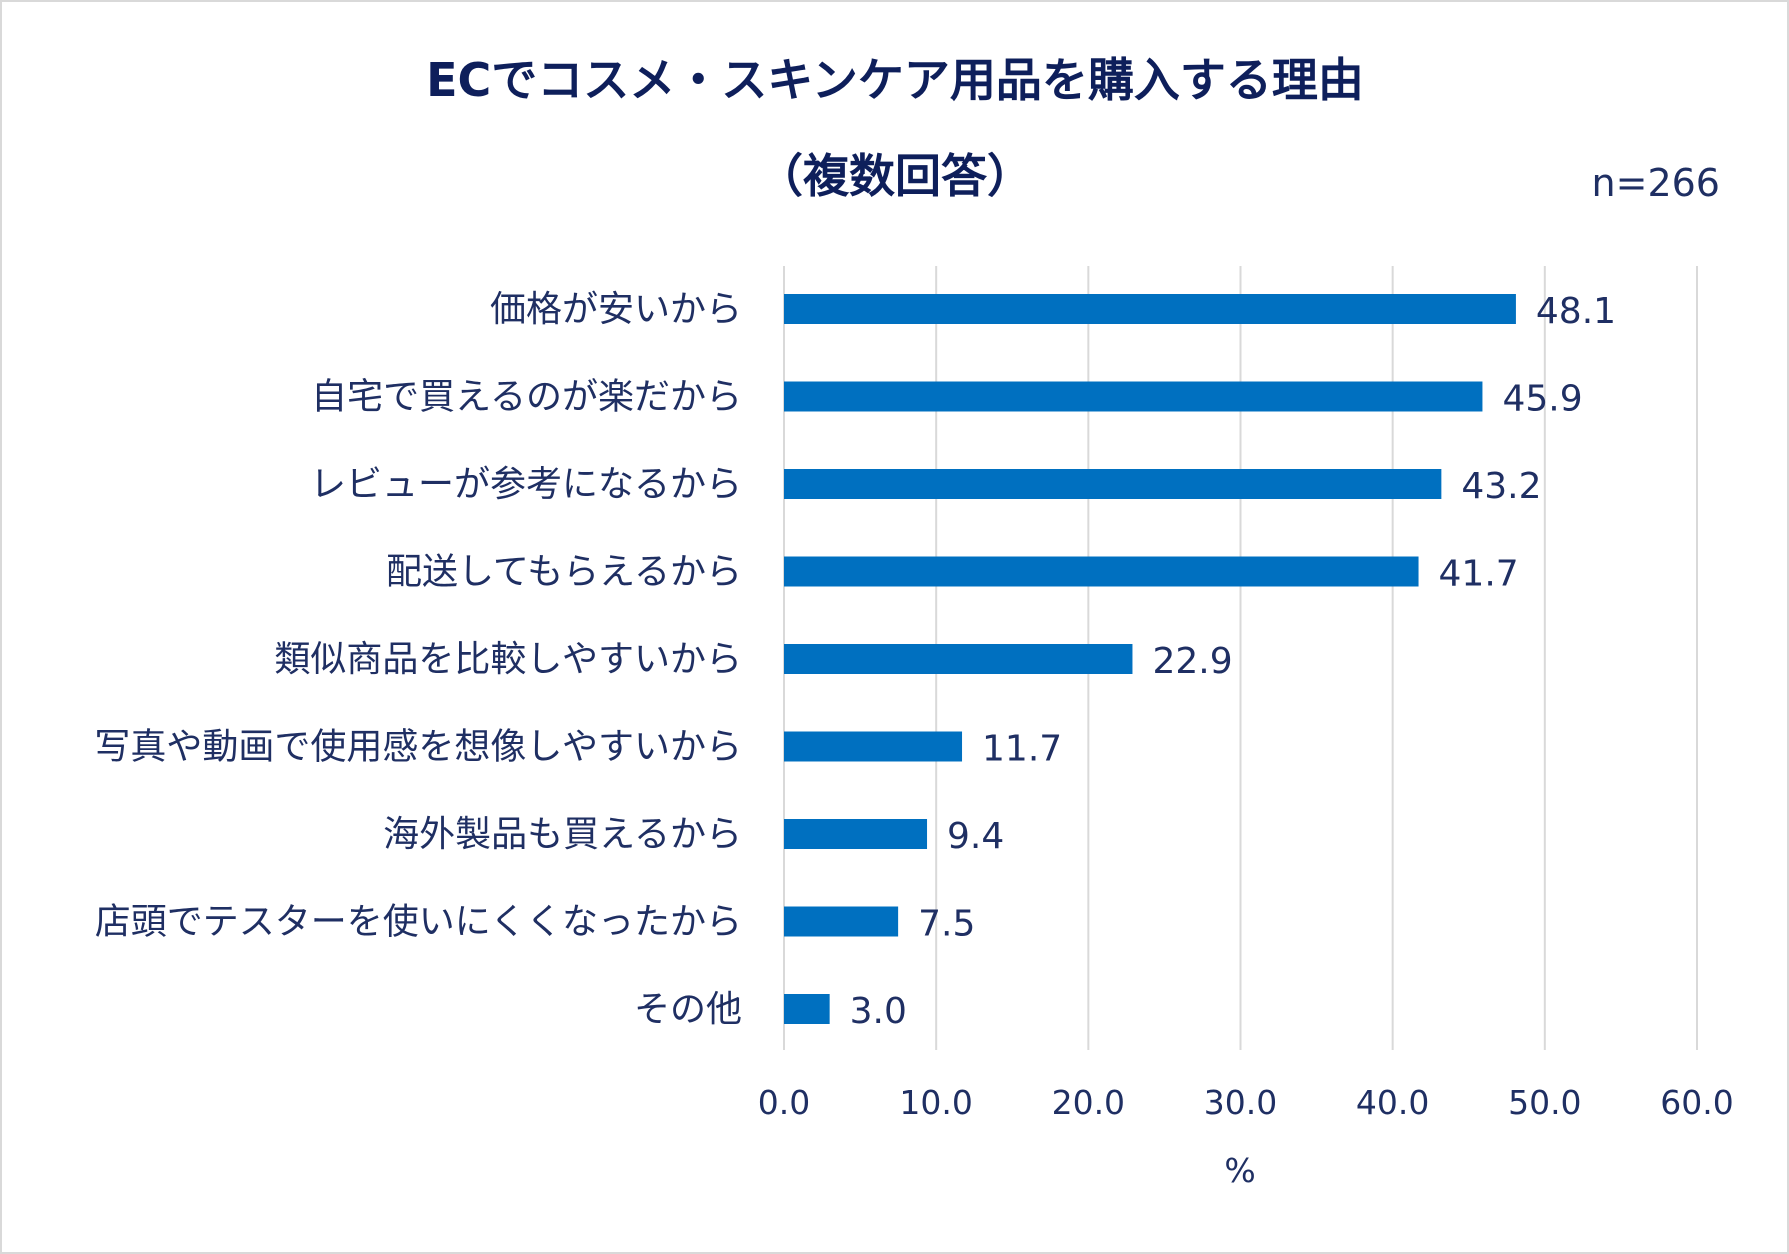 This screenshot has width=1789, height=1254. Describe the element at coordinates (418, 922) in the screenshot. I see `category-label: 店頭でテスターを使いにくくなったから` at that location.